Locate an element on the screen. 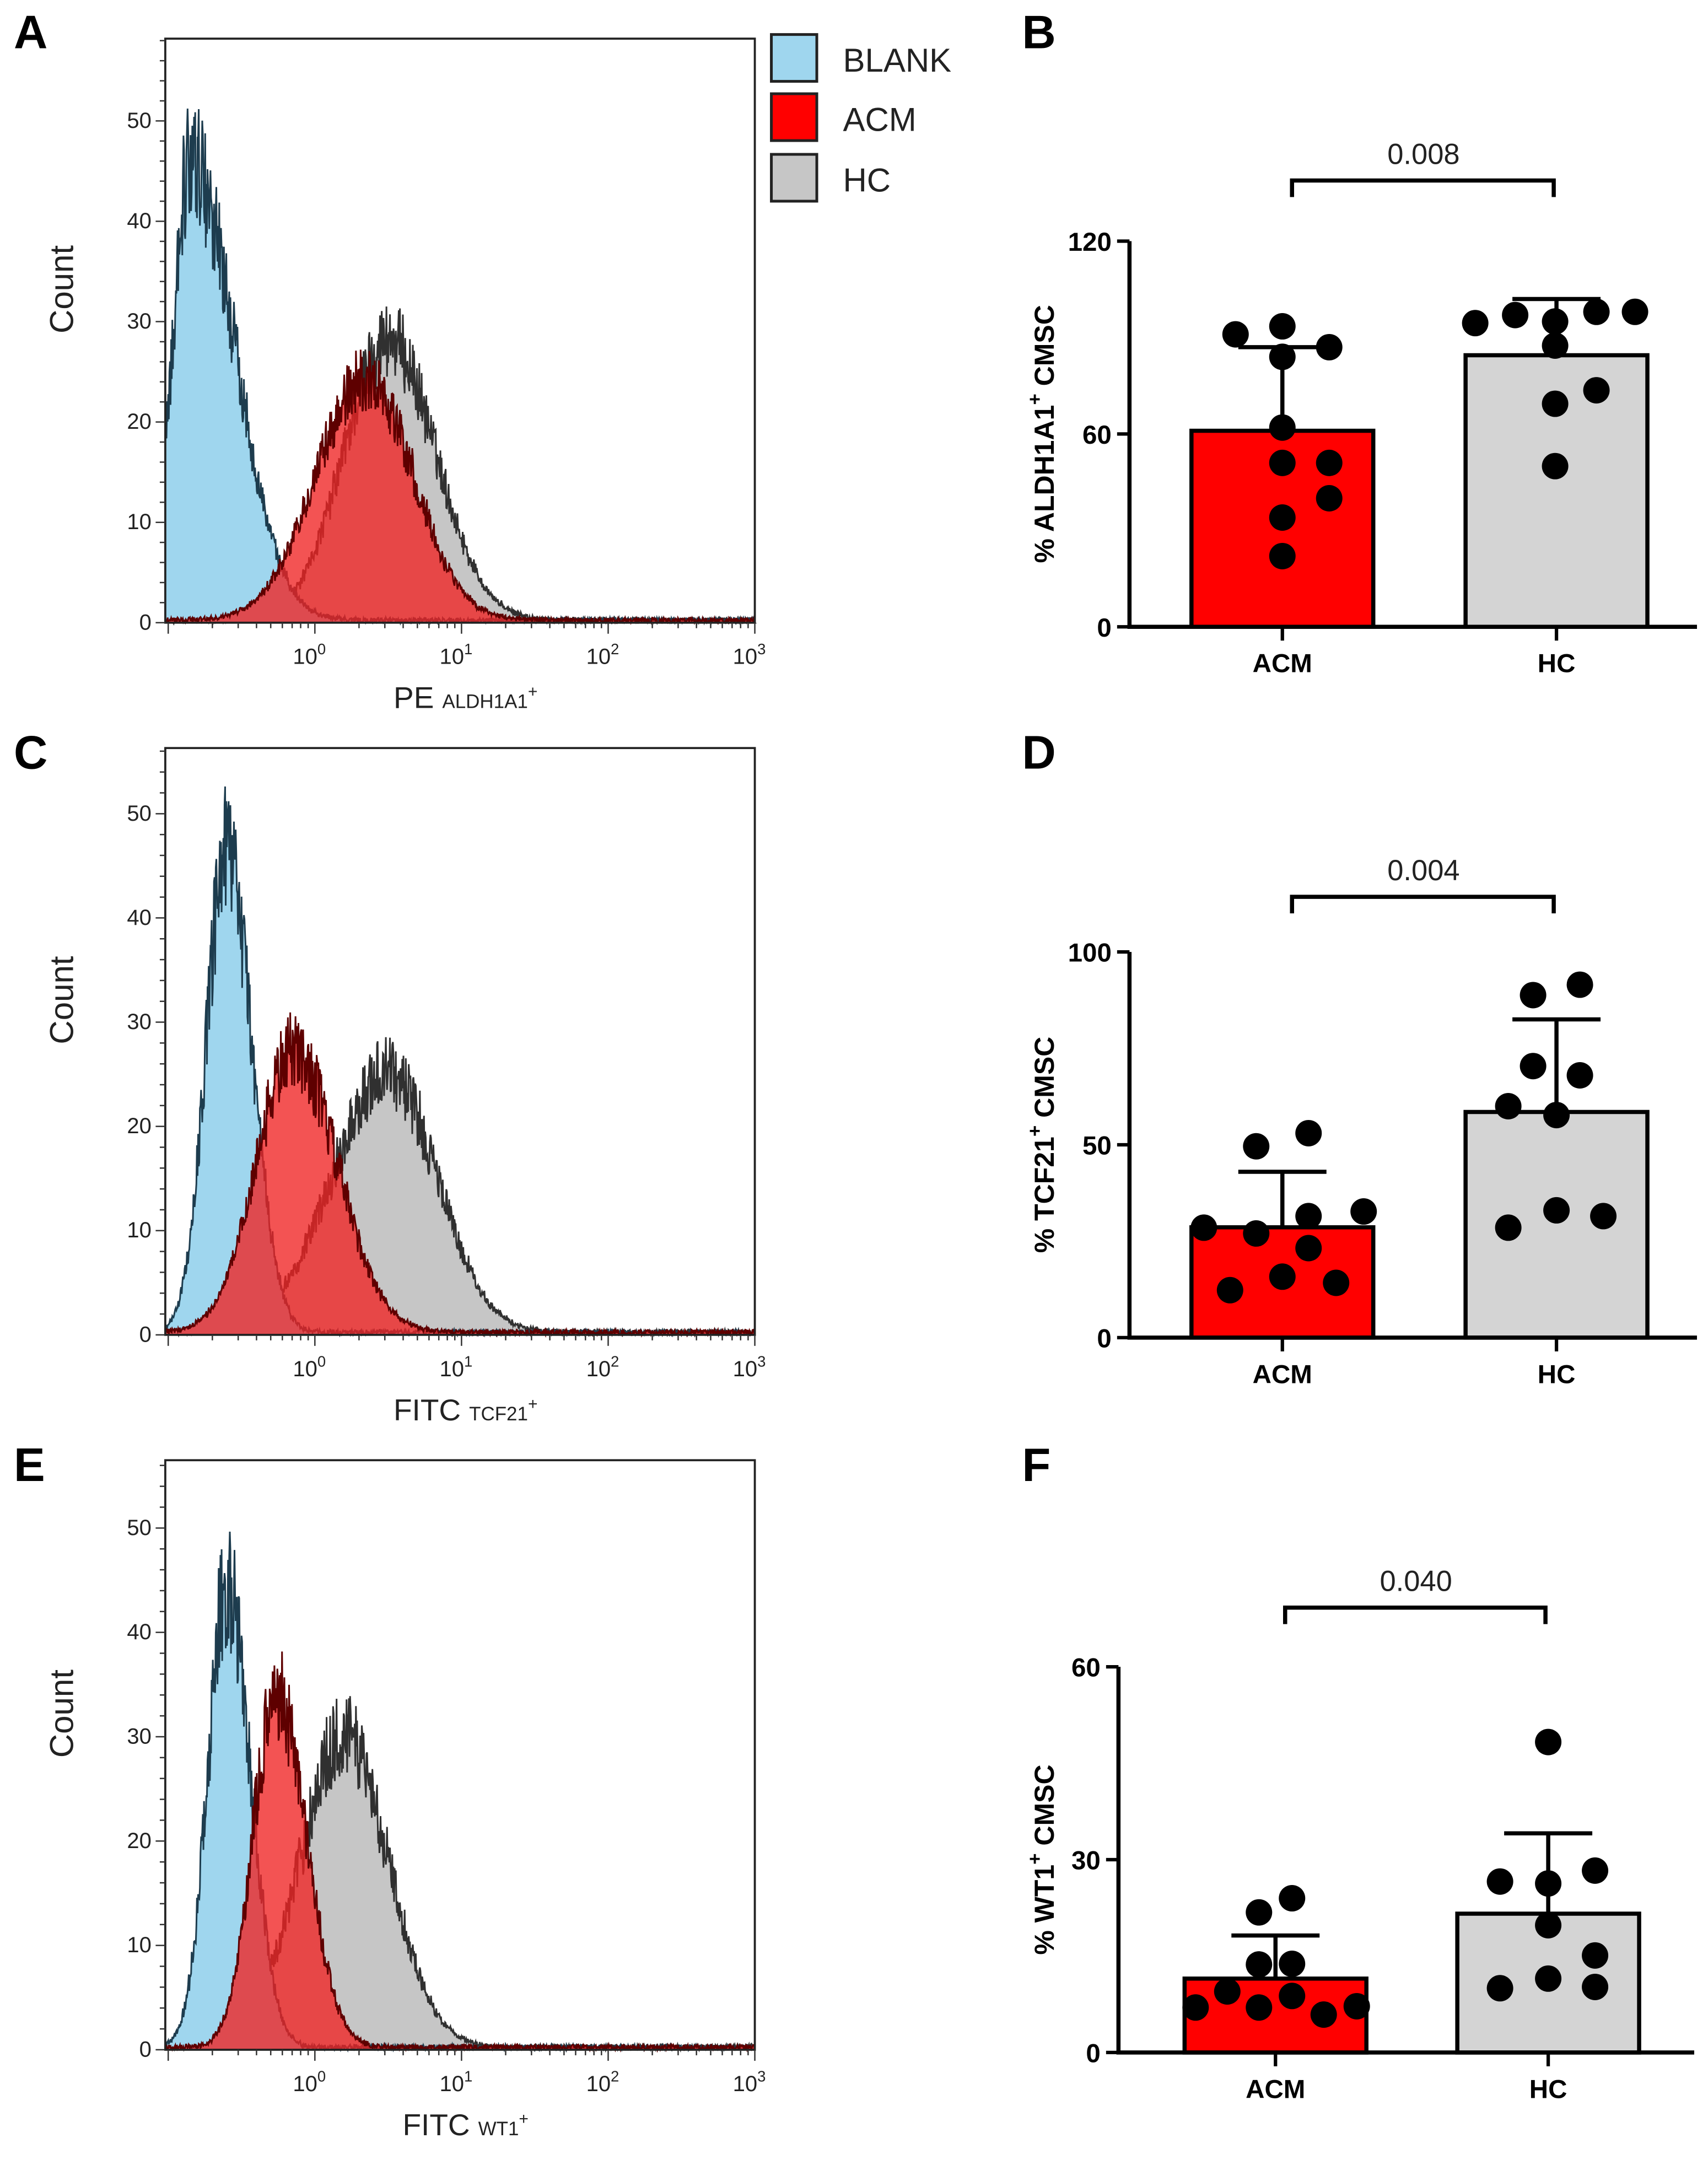  category-label-hc: HC is located at coordinates (1557, 1374).